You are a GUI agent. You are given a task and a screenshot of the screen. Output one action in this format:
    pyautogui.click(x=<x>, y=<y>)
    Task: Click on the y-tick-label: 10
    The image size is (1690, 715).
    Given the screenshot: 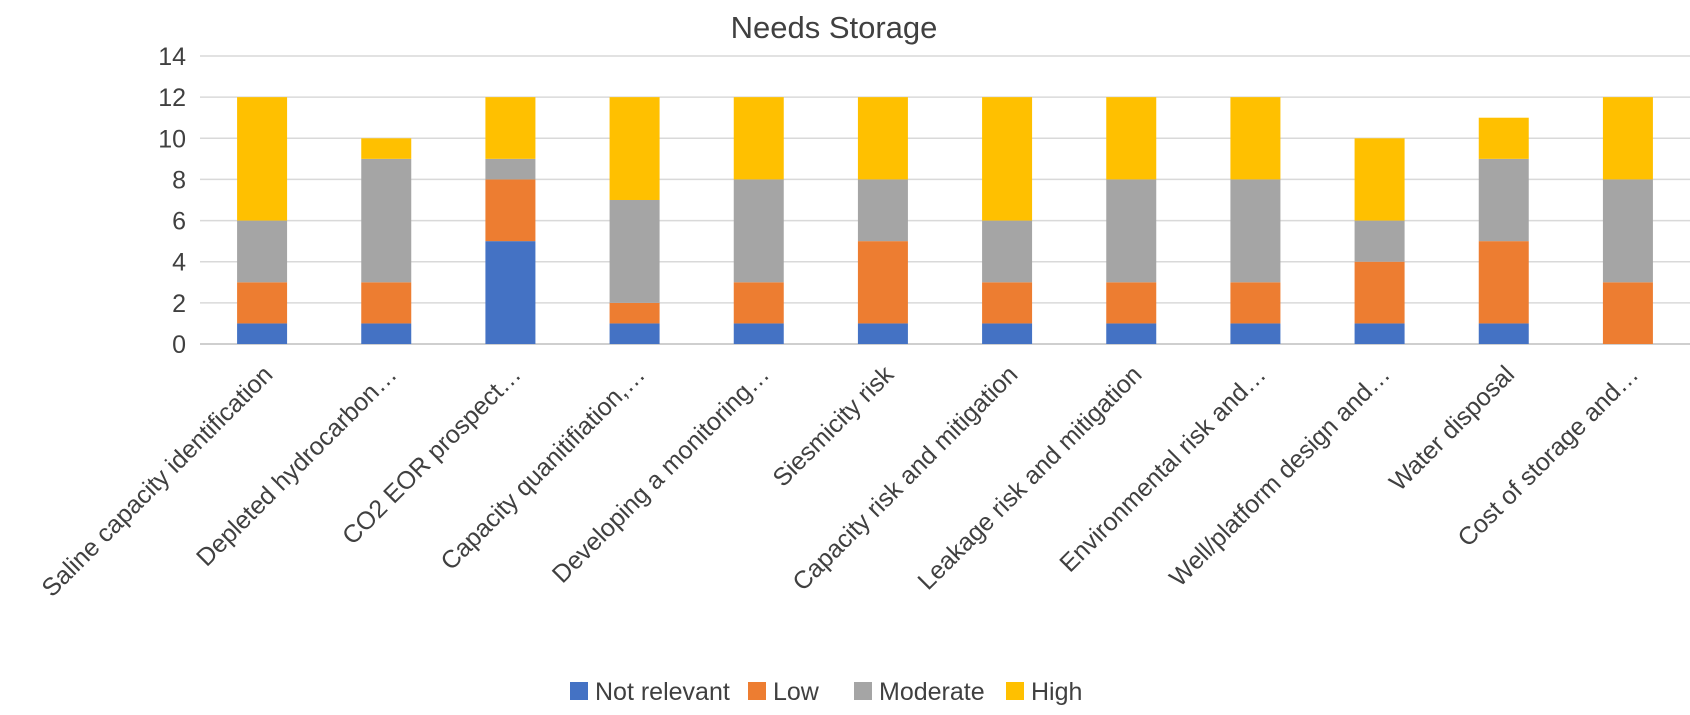 What is the action you would take?
    pyautogui.click(x=172, y=139)
    